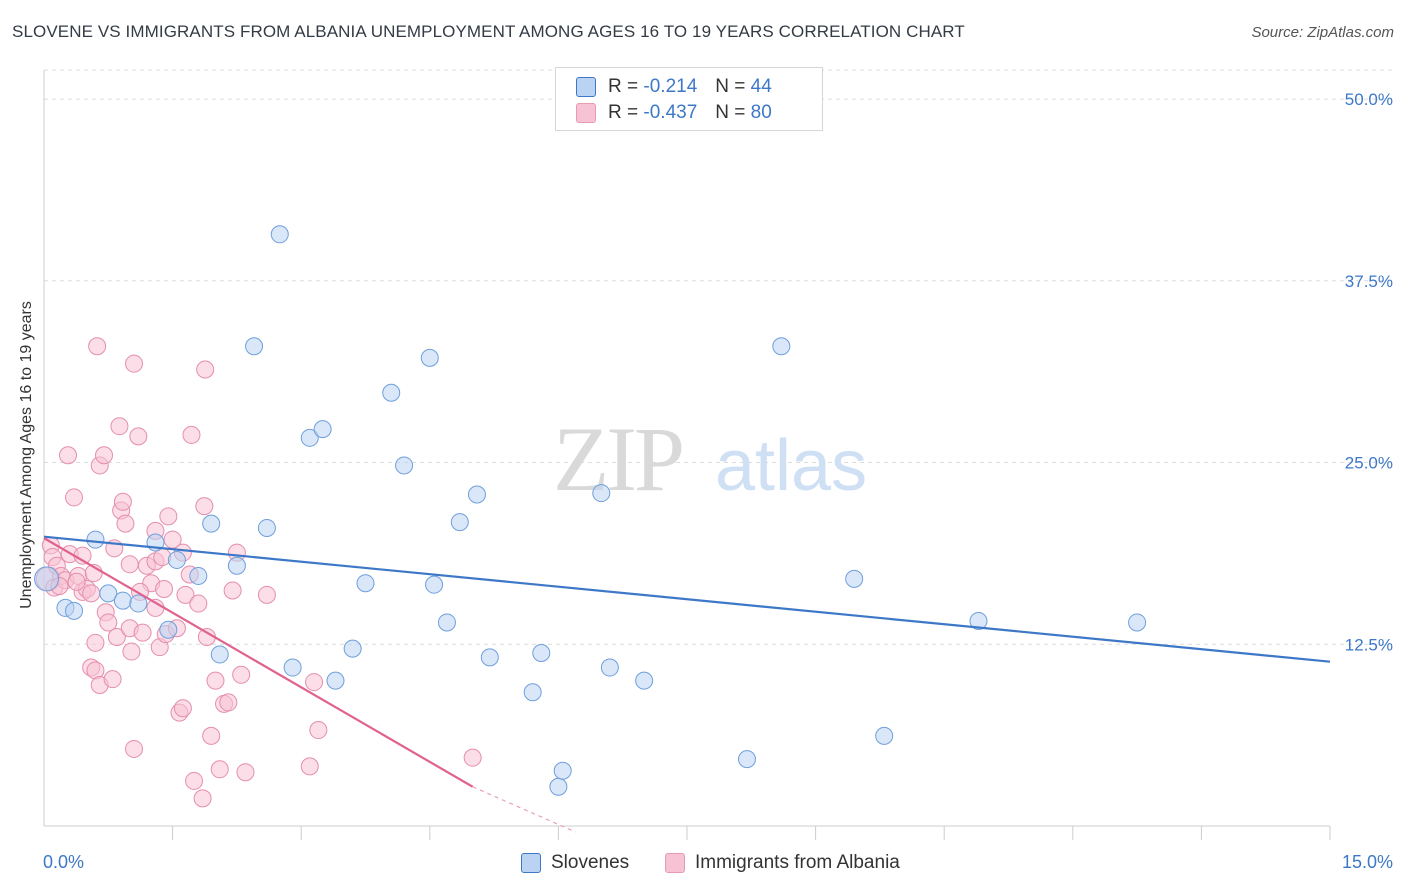  What do you see at coordinates (64, 862) in the screenshot?
I see `x-tick-min: 0.0%` at bounding box center [64, 862].